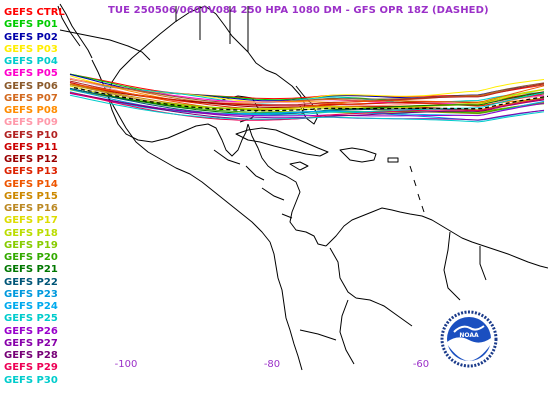 The width and height of the screenshot is (548, 412). What do you see at coordinates (31, 74) in the screenshot?
I see `legend-item: GEFS P05` at bounding box center [31, 74].